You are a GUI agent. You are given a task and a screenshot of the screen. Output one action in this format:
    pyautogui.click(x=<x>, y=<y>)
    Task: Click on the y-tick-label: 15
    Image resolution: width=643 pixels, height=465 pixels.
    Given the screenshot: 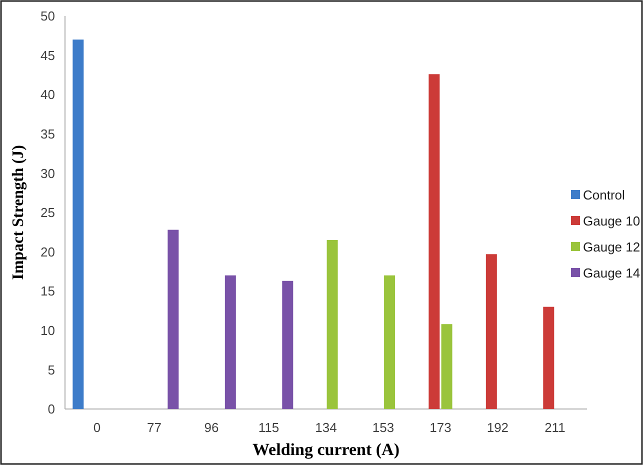 What is the action you would take?
    pyautogui.click(x=47, y=291)
    